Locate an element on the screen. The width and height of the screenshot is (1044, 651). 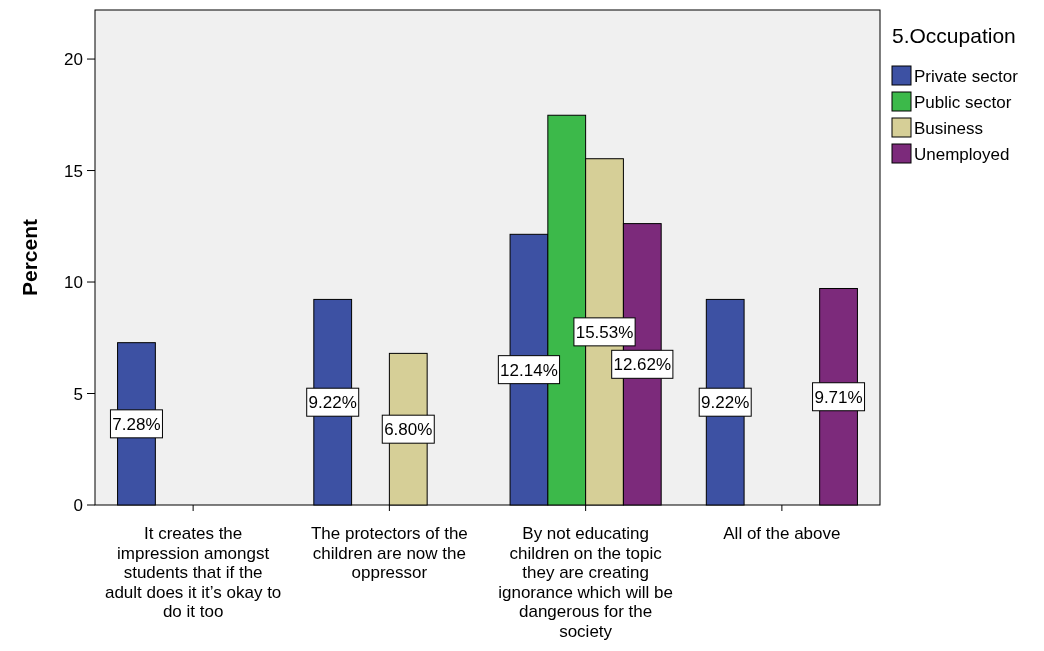
data-label: 7.28% is located at coordinates (136, 424).